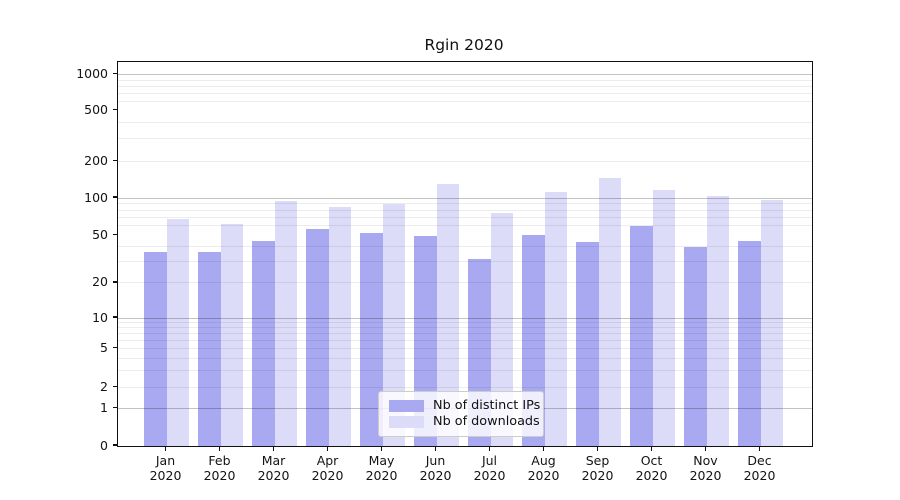 This screenshot has width=900, height=500. I want to click on bar-nov-ips, so click(695, 346).